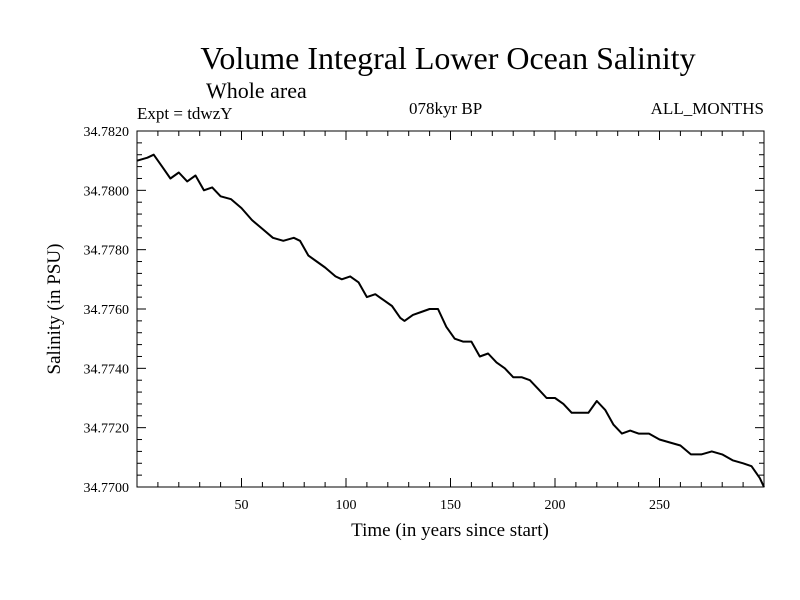 The image size is (800, 600). Describe the element at coordinates (107, 251) in the screenshot. I see `y-tick-label: 34.7780` at that location.